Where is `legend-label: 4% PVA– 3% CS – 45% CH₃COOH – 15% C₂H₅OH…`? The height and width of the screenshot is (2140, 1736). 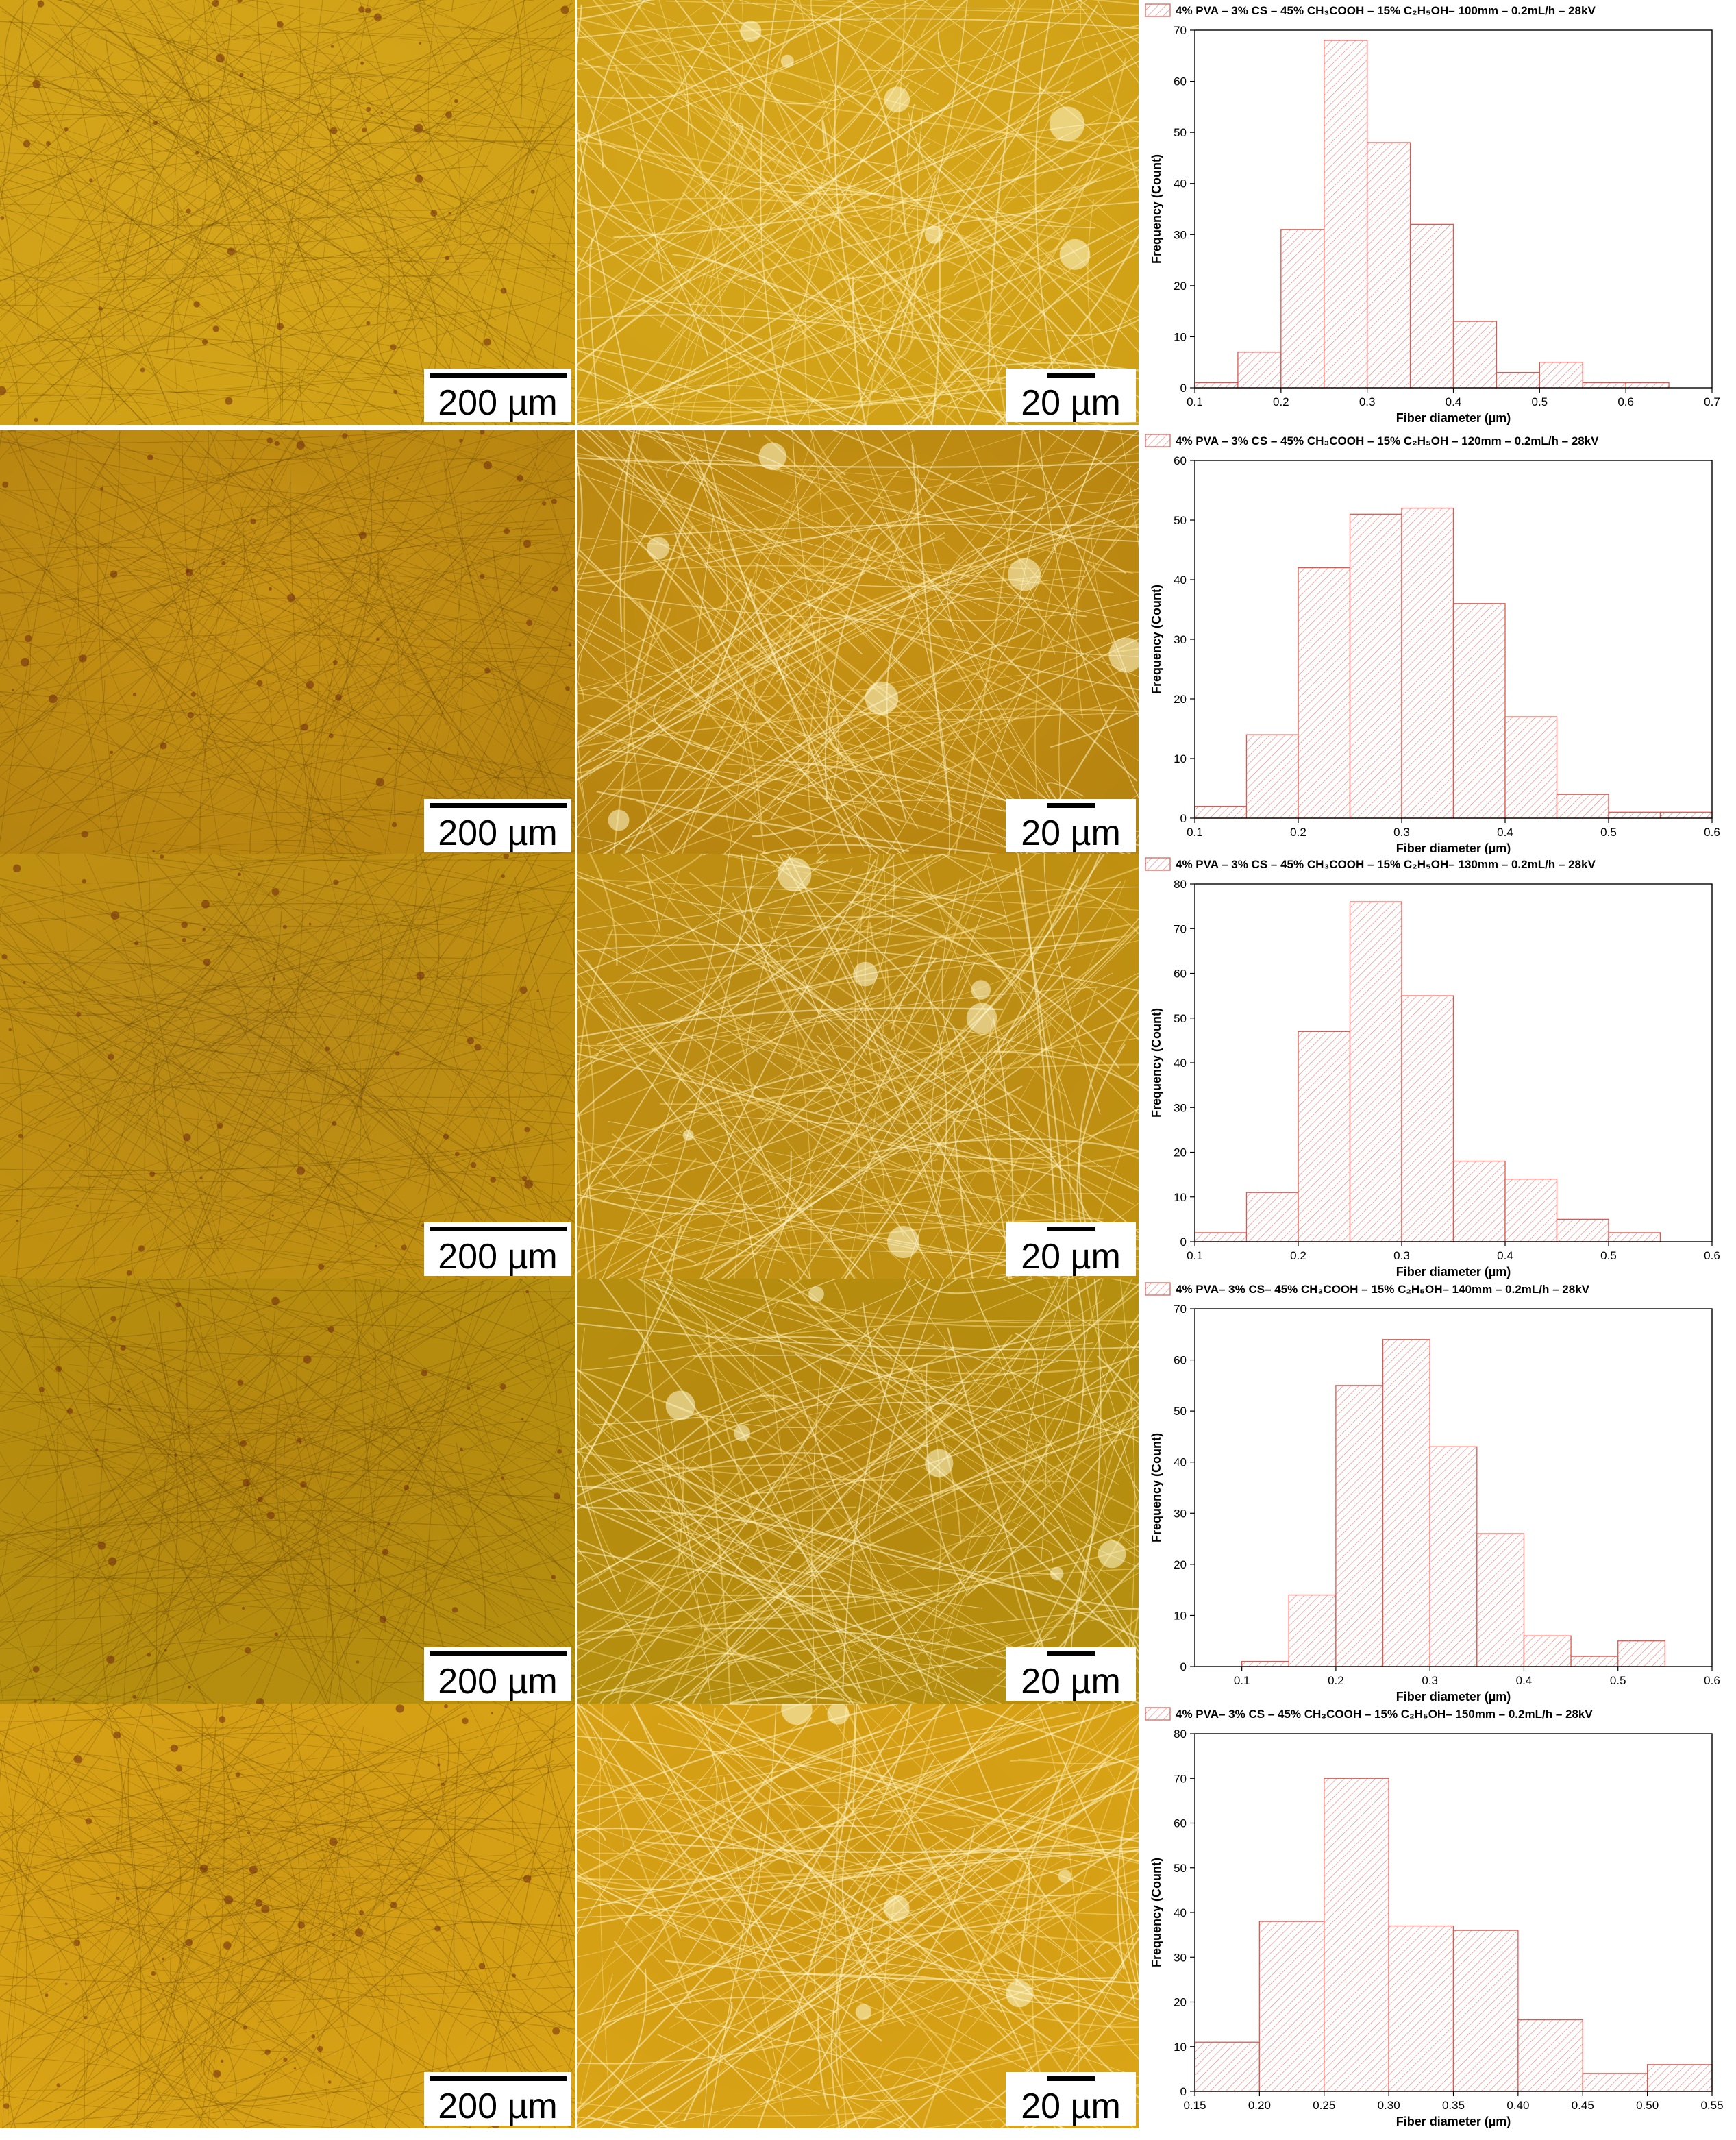 legend-label: 4% PVA– 3% CS – 45% CH₃COOH – 15% C₂H₅OH… is located at coordinates (1384, 1714).